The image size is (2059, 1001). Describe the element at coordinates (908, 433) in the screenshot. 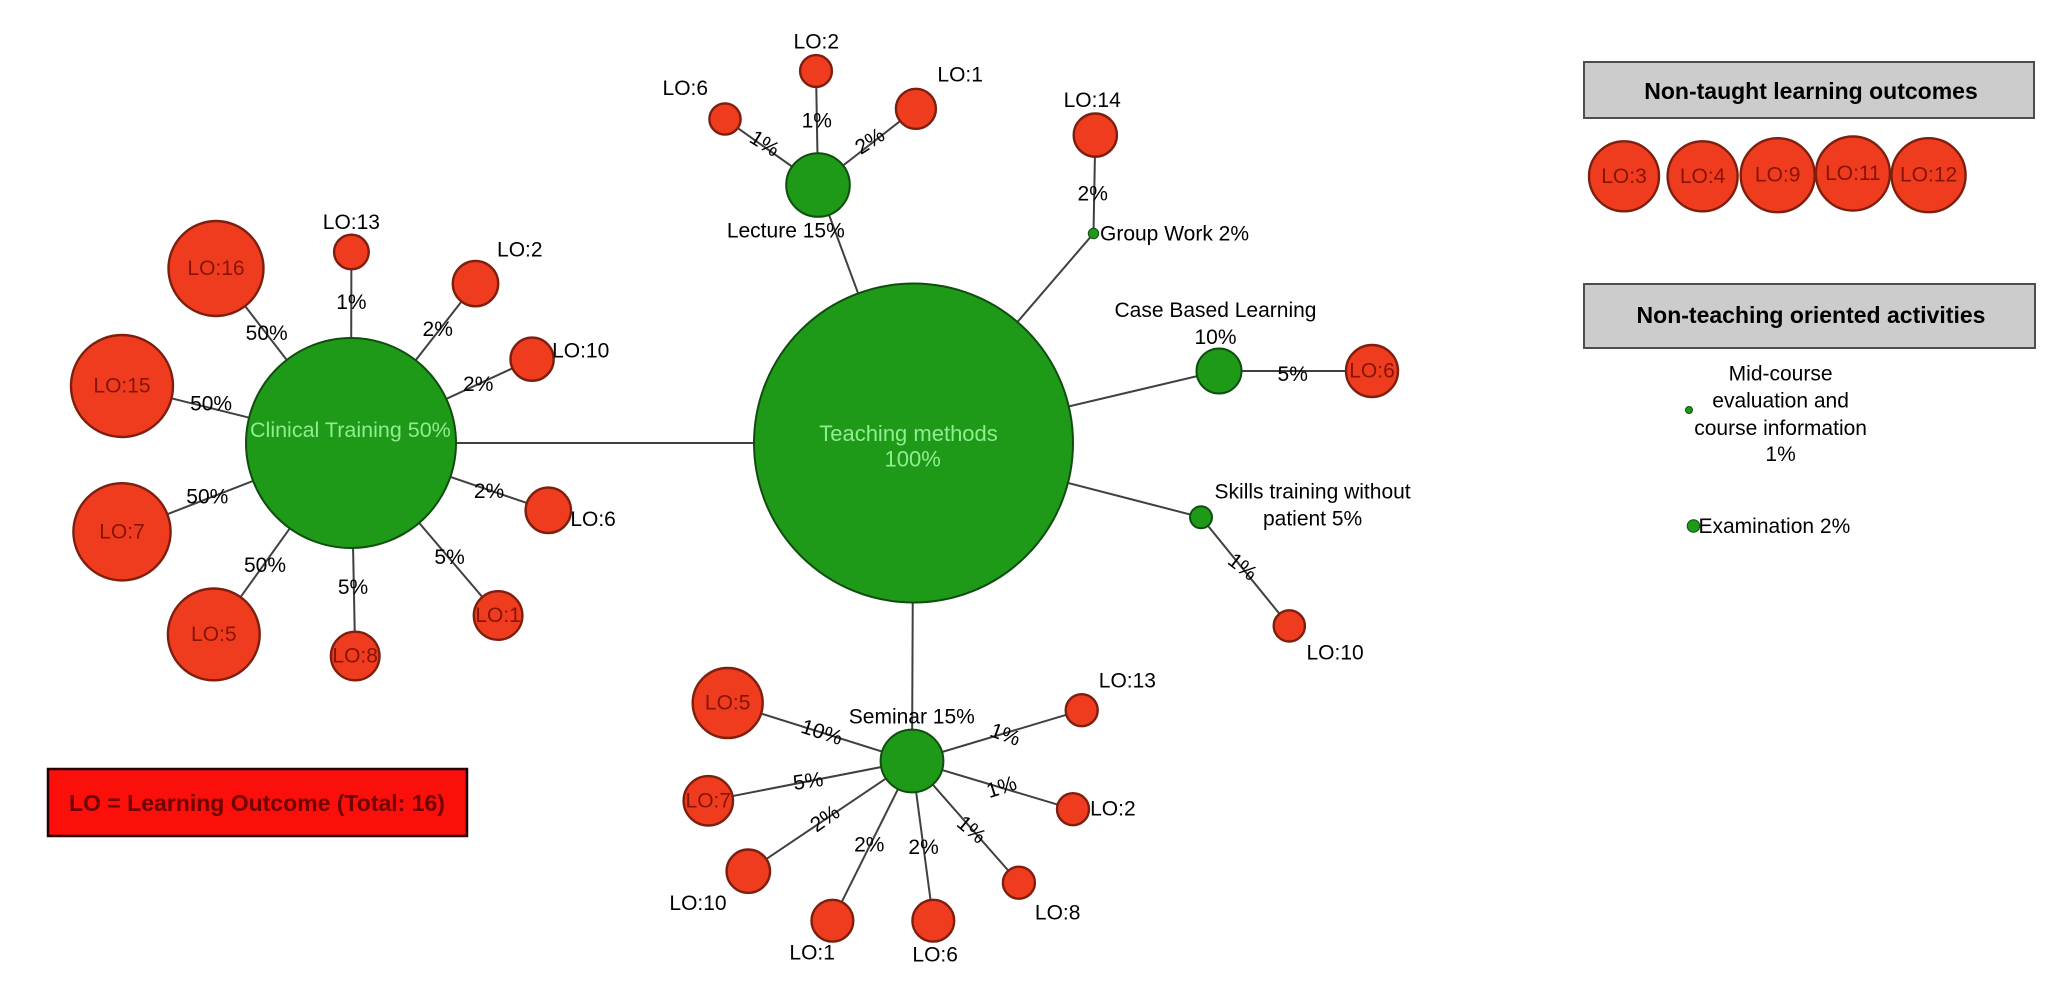

I see `svg-text: Teaching methods` at that location.